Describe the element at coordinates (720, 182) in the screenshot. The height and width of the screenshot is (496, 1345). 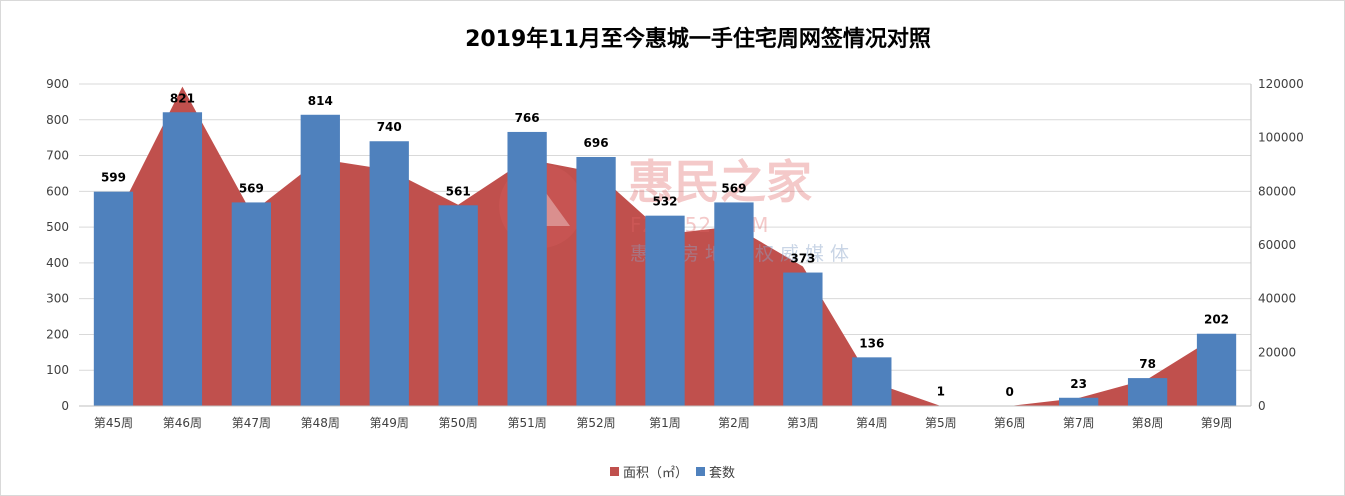
I see `watermark-brand: 惠民之家` at that location.